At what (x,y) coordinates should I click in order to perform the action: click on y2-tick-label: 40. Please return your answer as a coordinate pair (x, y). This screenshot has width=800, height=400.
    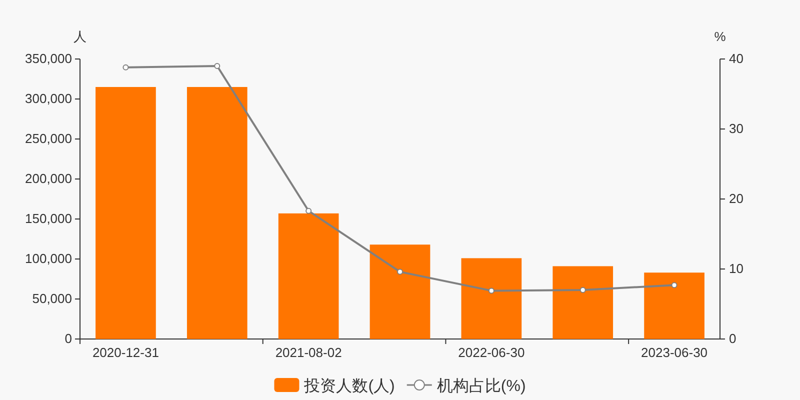
    Looking at the image, I should click on (736, 58).